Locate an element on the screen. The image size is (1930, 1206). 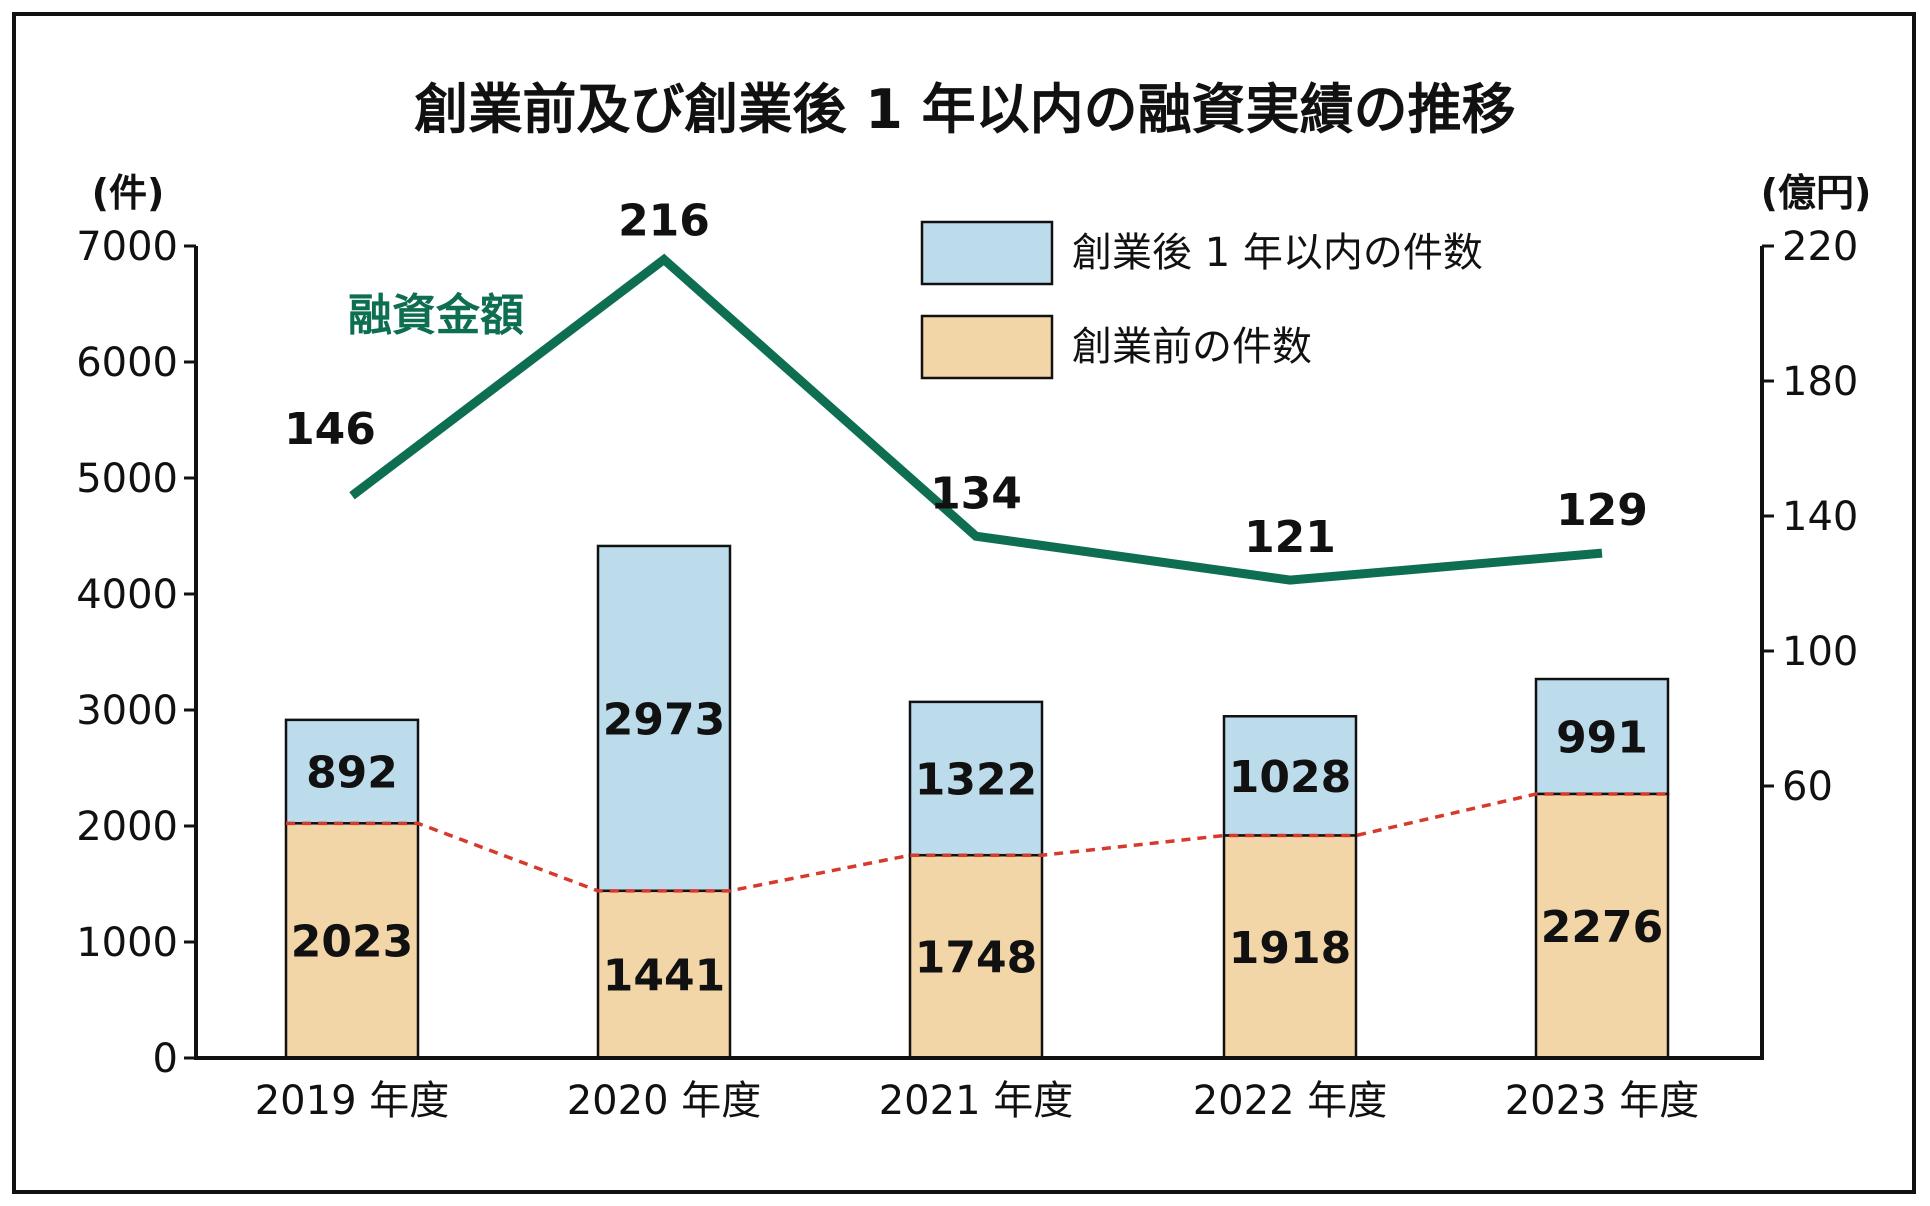
legend-swatch-after is located at coordinates (987, 253).